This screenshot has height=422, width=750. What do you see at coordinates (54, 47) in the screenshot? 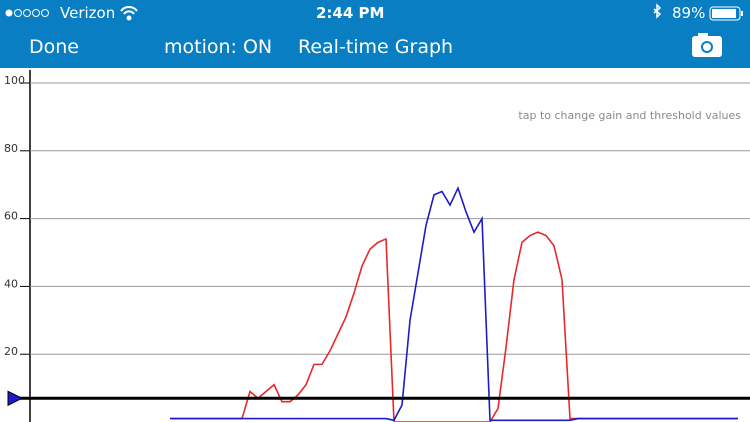
I see `done-button: Done` at bounding box center [54, 47].